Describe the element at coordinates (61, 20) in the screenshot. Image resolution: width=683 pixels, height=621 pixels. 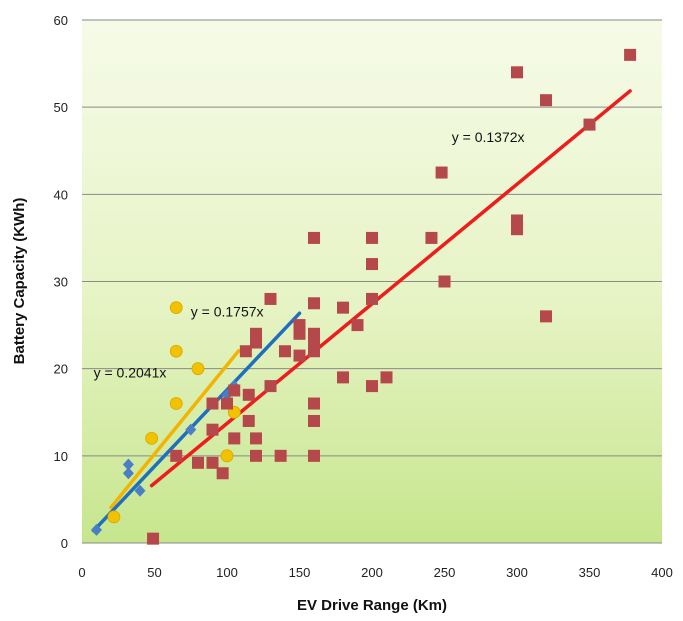
I see `y-tick-label: 60` at that location.